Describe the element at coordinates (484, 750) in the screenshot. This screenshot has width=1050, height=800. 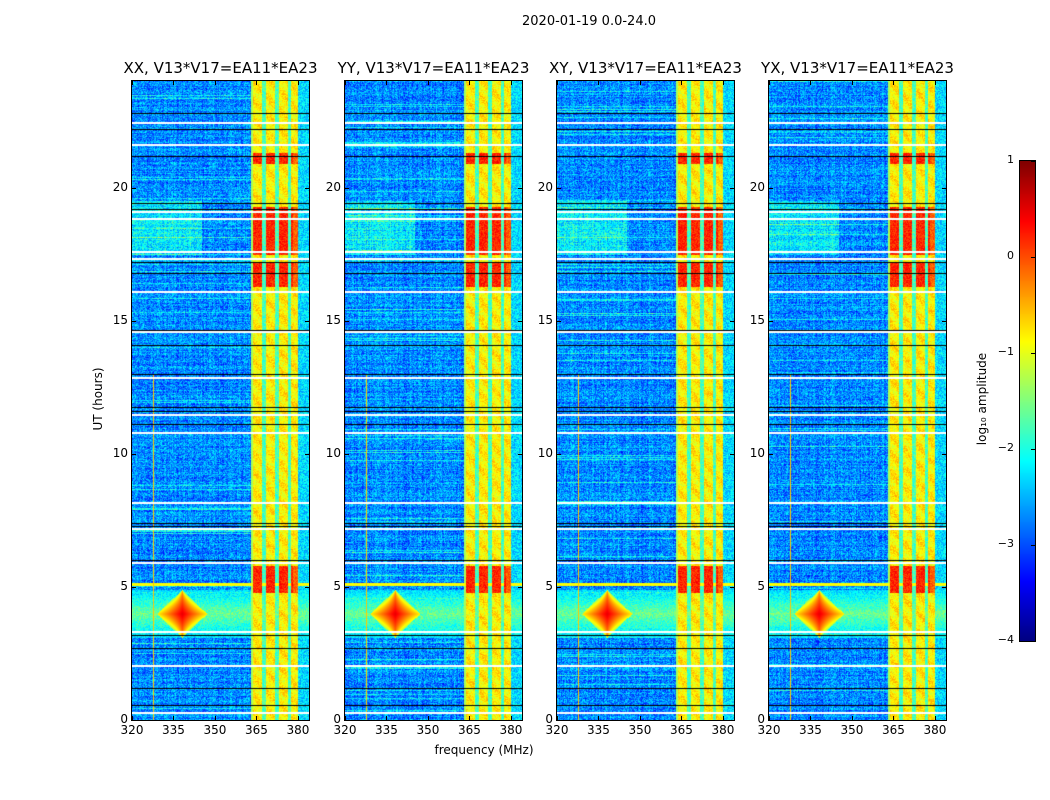
I see `x-axis-label: frequency (MHz)` at that location.